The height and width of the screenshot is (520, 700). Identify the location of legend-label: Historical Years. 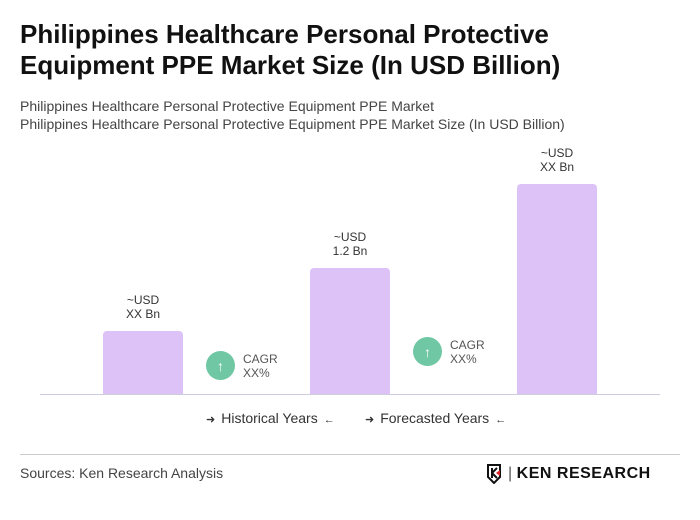
(269, 418).